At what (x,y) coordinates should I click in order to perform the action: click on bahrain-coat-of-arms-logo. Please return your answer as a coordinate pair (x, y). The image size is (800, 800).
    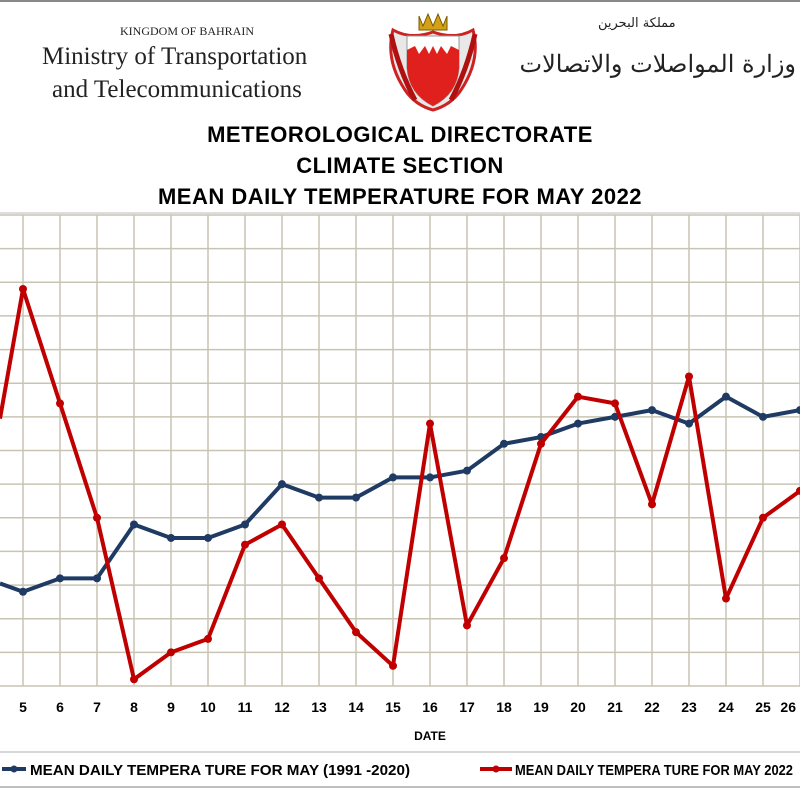
    Looking at the image, I should click on (433, 62).